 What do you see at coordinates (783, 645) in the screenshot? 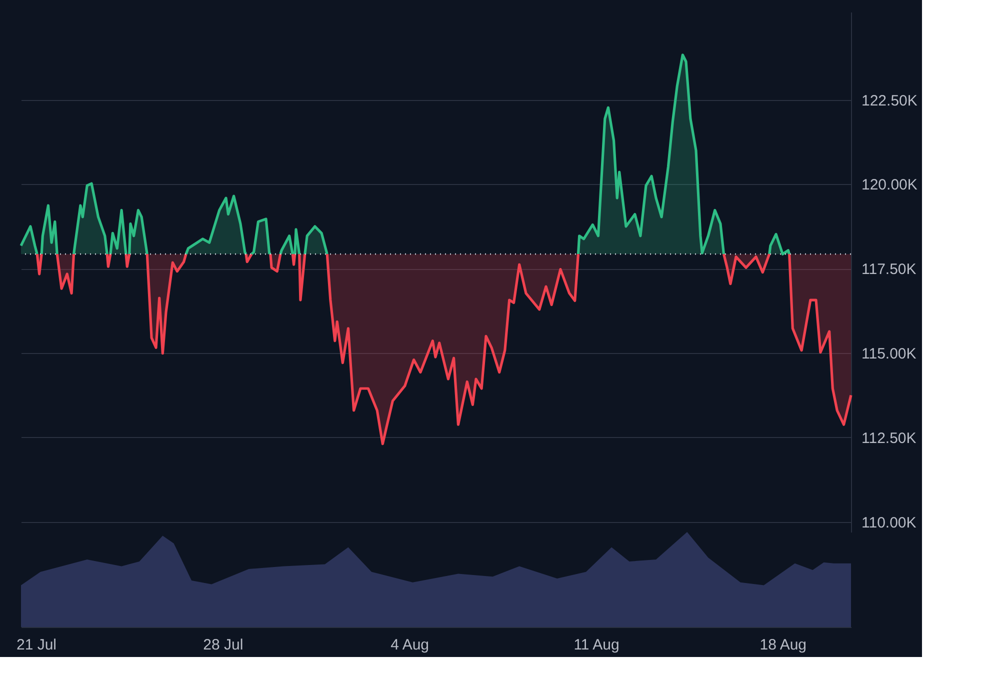
I see `x-tick-label: 18 Aug` at bounding box center [783, 645].